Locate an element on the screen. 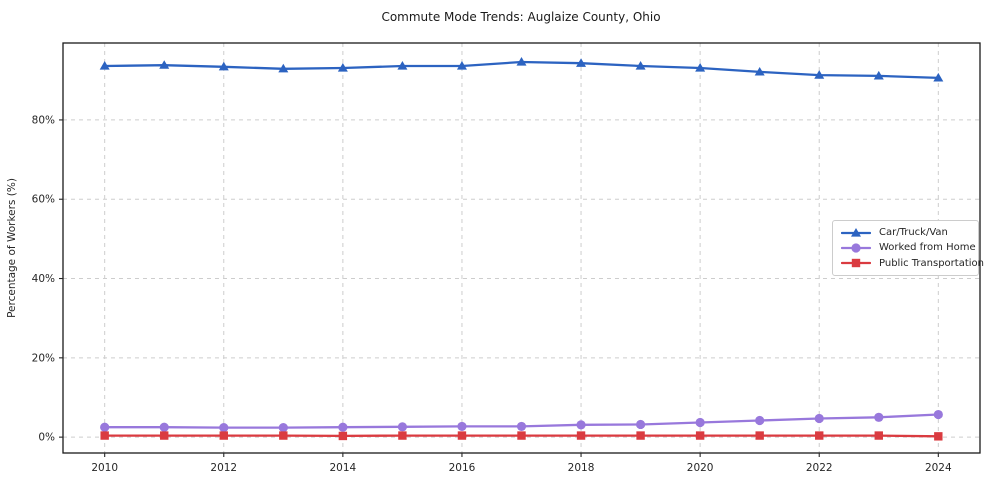  y-tick-label: 0% is located at coordinates (46, 438).